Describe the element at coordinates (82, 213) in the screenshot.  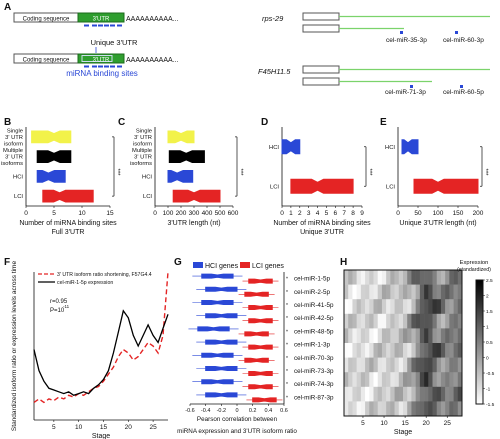
I see `x-tick-label: 10` at that location.